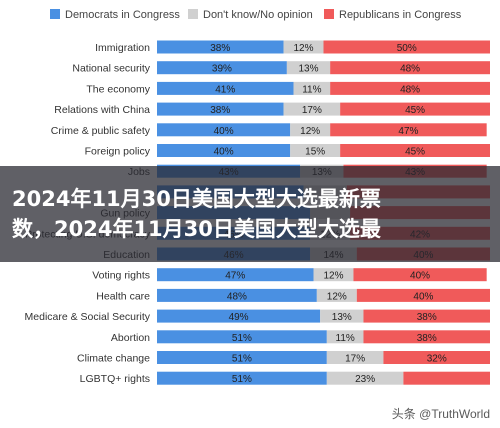 The image size is (500, 428). What do you see at coordinates (123, 296) in the screenshot?
I see `category-label: Health care` at bounding box center [123, 296].